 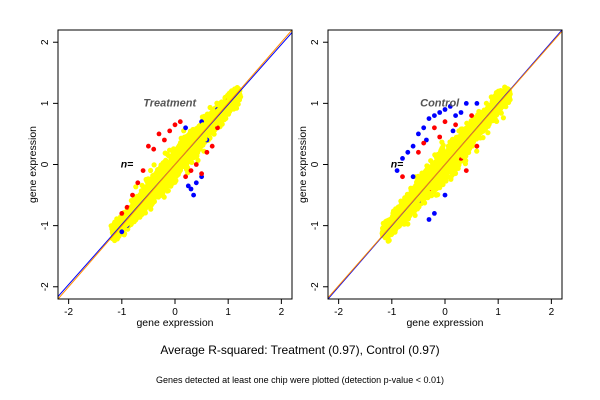 I want to click on y-tick-label: -2, so click(x=45, y=286).